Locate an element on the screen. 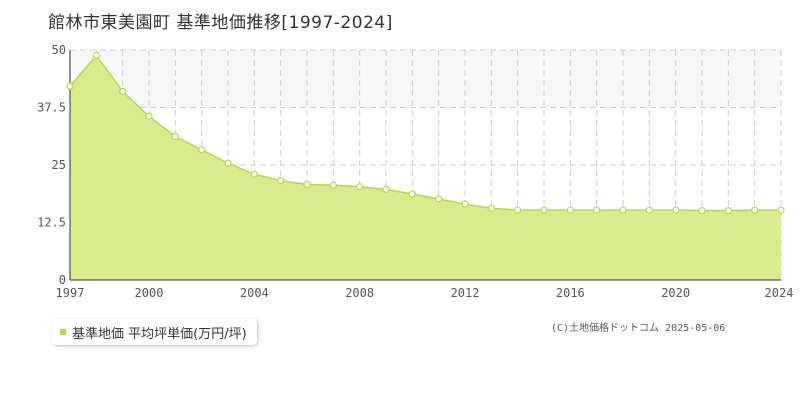 The height and width of the screenshot is (400, 800). y-tick-label: 12.5 is located at coordinates (51, 223).